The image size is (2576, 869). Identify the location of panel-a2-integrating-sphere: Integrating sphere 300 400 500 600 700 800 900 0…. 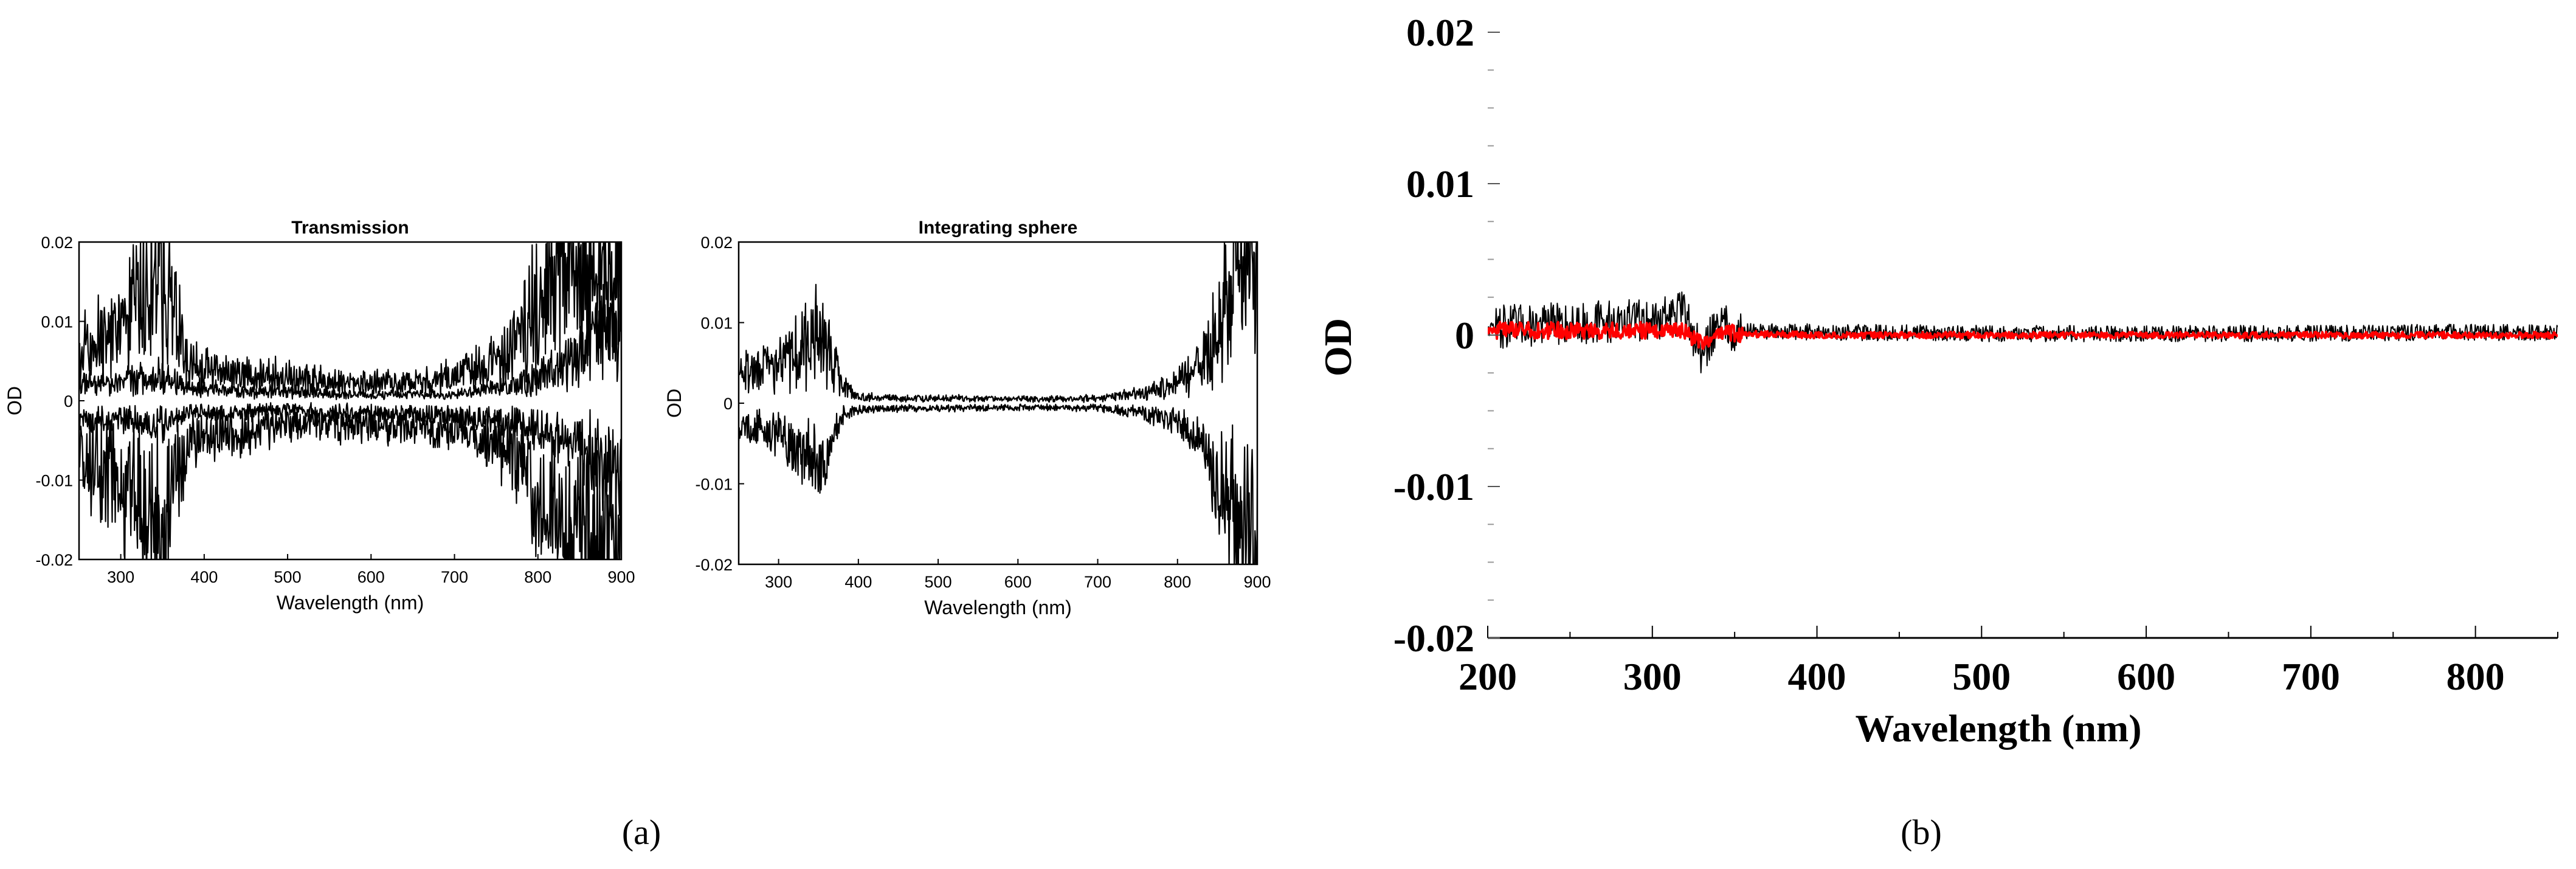
(967, 418).